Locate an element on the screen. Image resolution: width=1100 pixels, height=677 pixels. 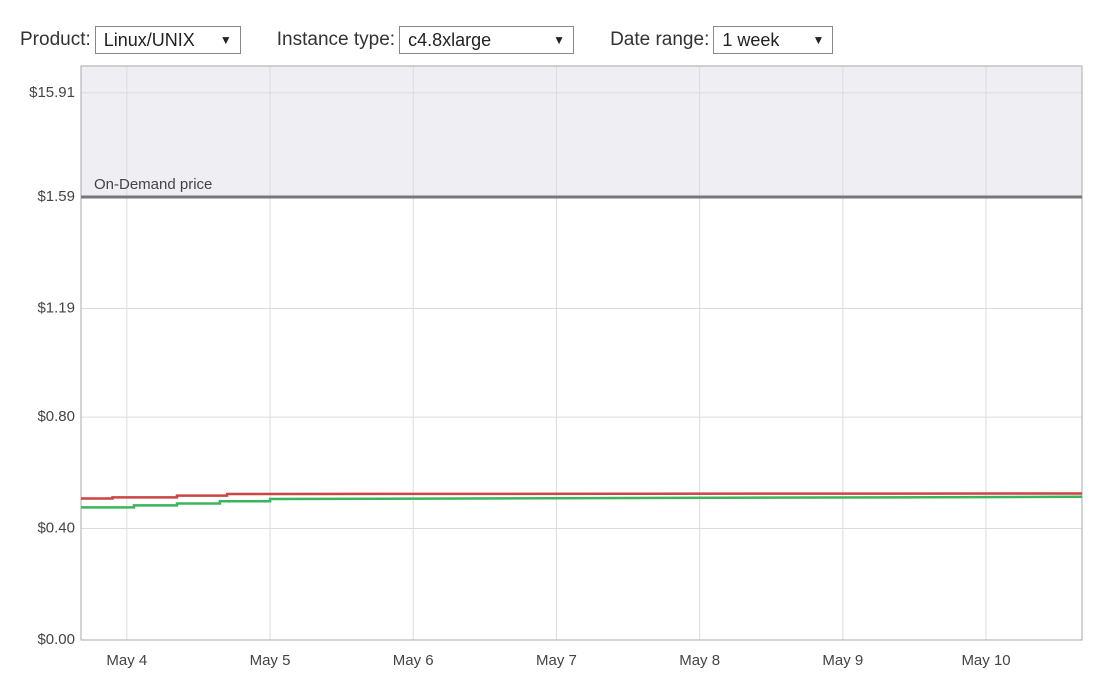
dropdown: Linux/UNIX ▼ is located at coordinates (167, 40).